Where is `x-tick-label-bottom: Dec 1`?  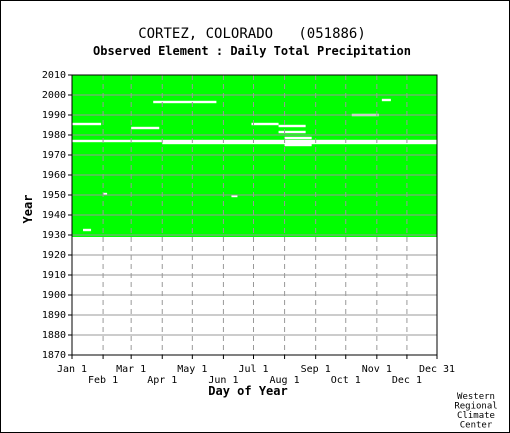
x-tick-label-bottom: Dec 1 is located at coordinates (407, 380).